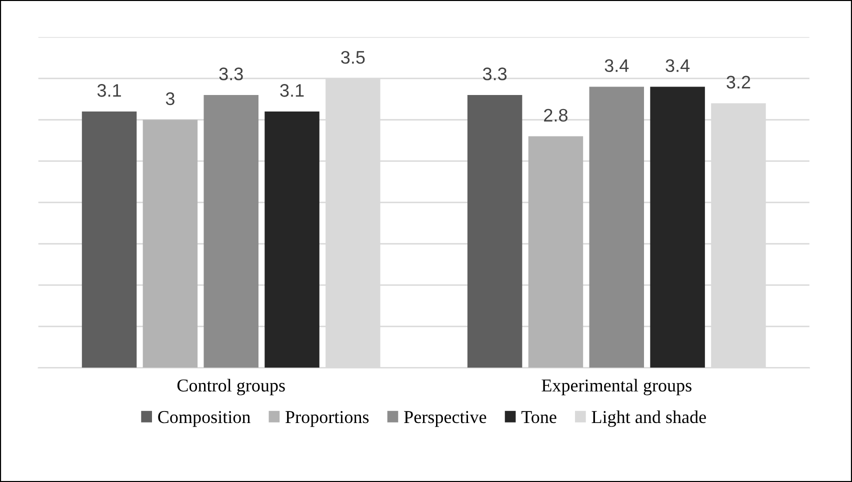  I want to click on data-label: 2.8, so click(556, 115).